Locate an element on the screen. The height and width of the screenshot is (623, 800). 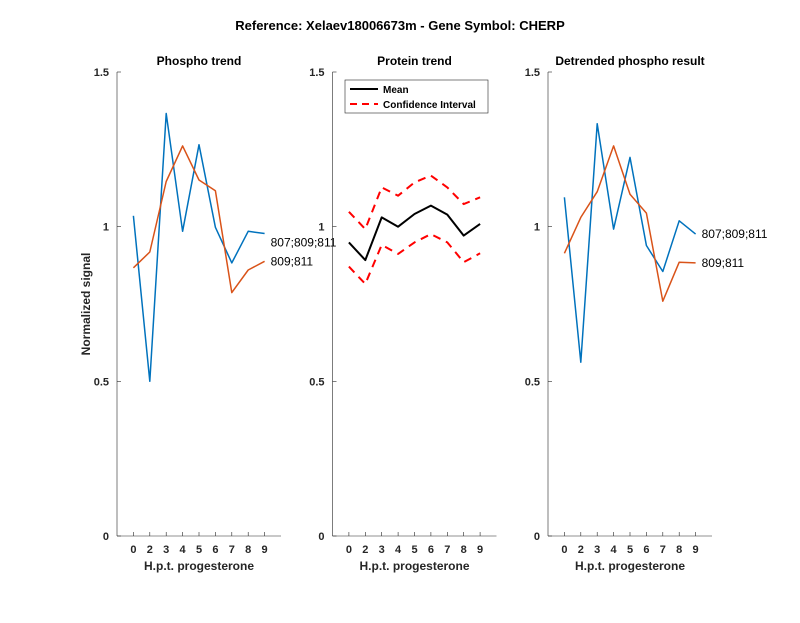
legend-label-mean: Mean is located at coordinates (396, 90).